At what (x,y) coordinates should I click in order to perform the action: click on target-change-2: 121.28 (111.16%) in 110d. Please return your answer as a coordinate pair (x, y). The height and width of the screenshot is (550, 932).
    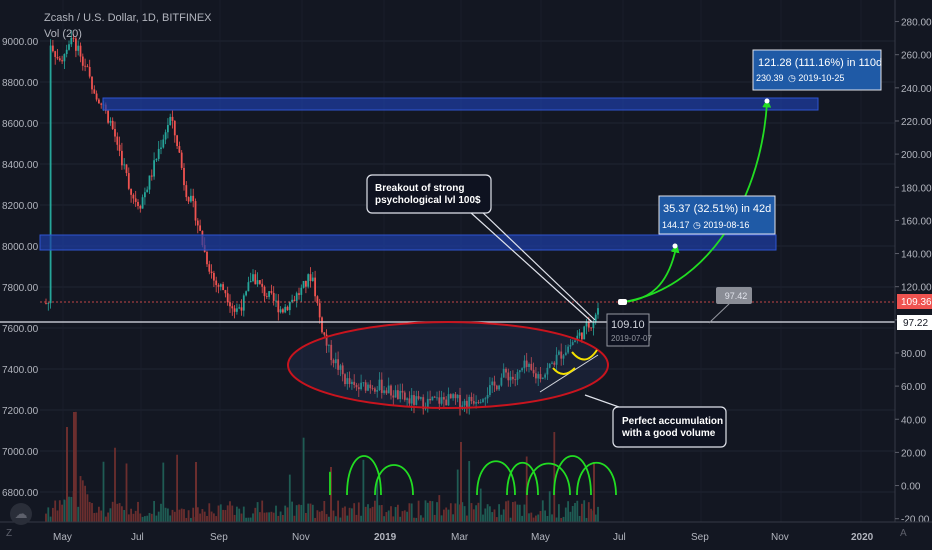
    Looking at the image, I should click on (820, 63).